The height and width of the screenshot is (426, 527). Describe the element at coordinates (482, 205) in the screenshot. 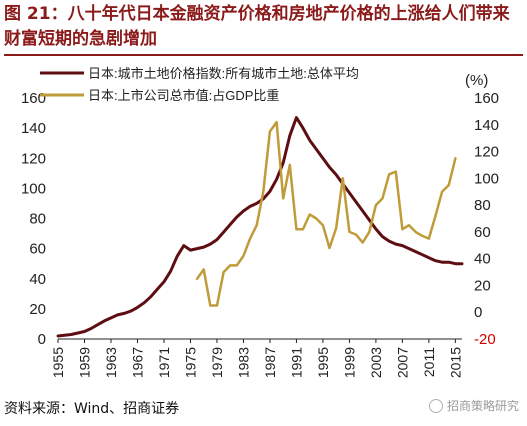

I see `right-y-tick-label: 80` at that location.